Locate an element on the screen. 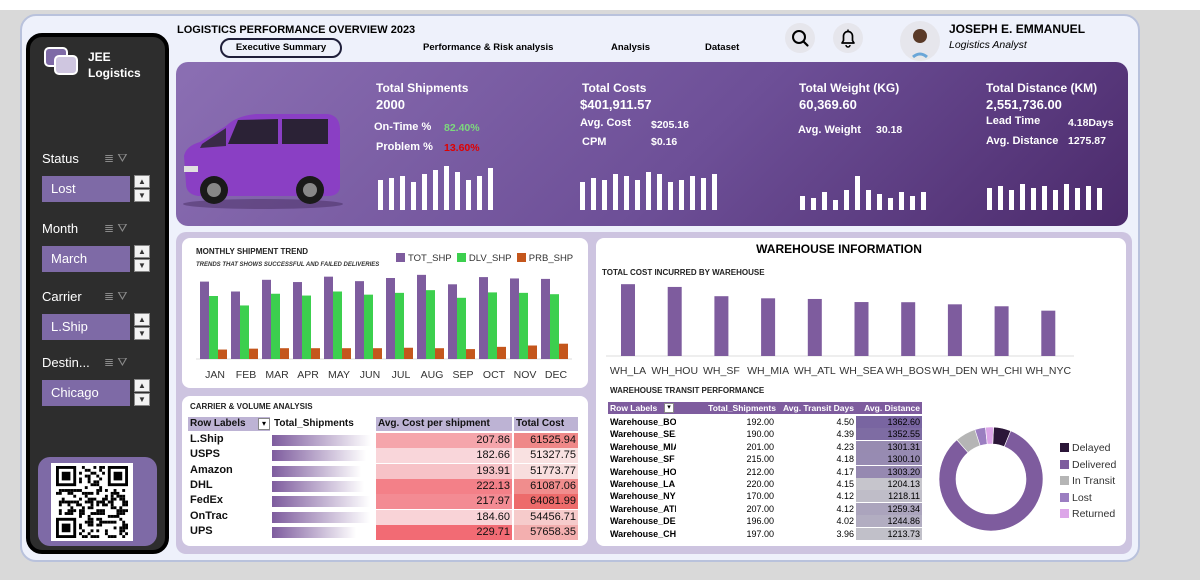 This screenshot has width=1200, height=580. tab-dataset: Dataset is located at coordinates (722, 47).